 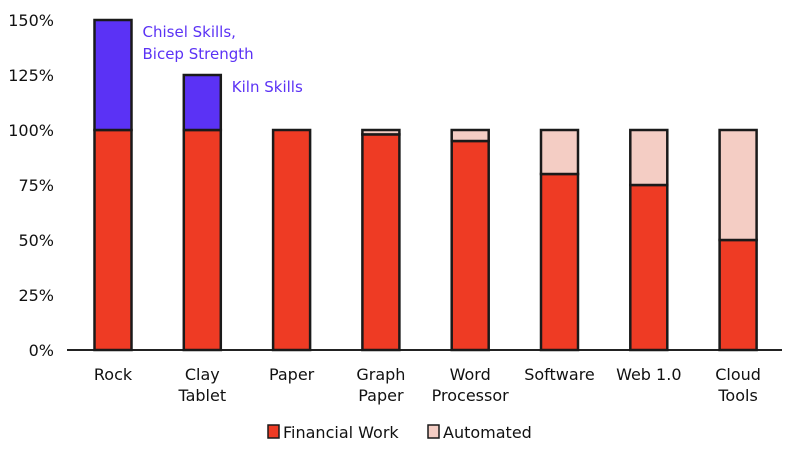 What do you see at coordinates (202, 374) in the screenshot?
I see `x-tick-label: Clay` at bounding box center [202, 374].